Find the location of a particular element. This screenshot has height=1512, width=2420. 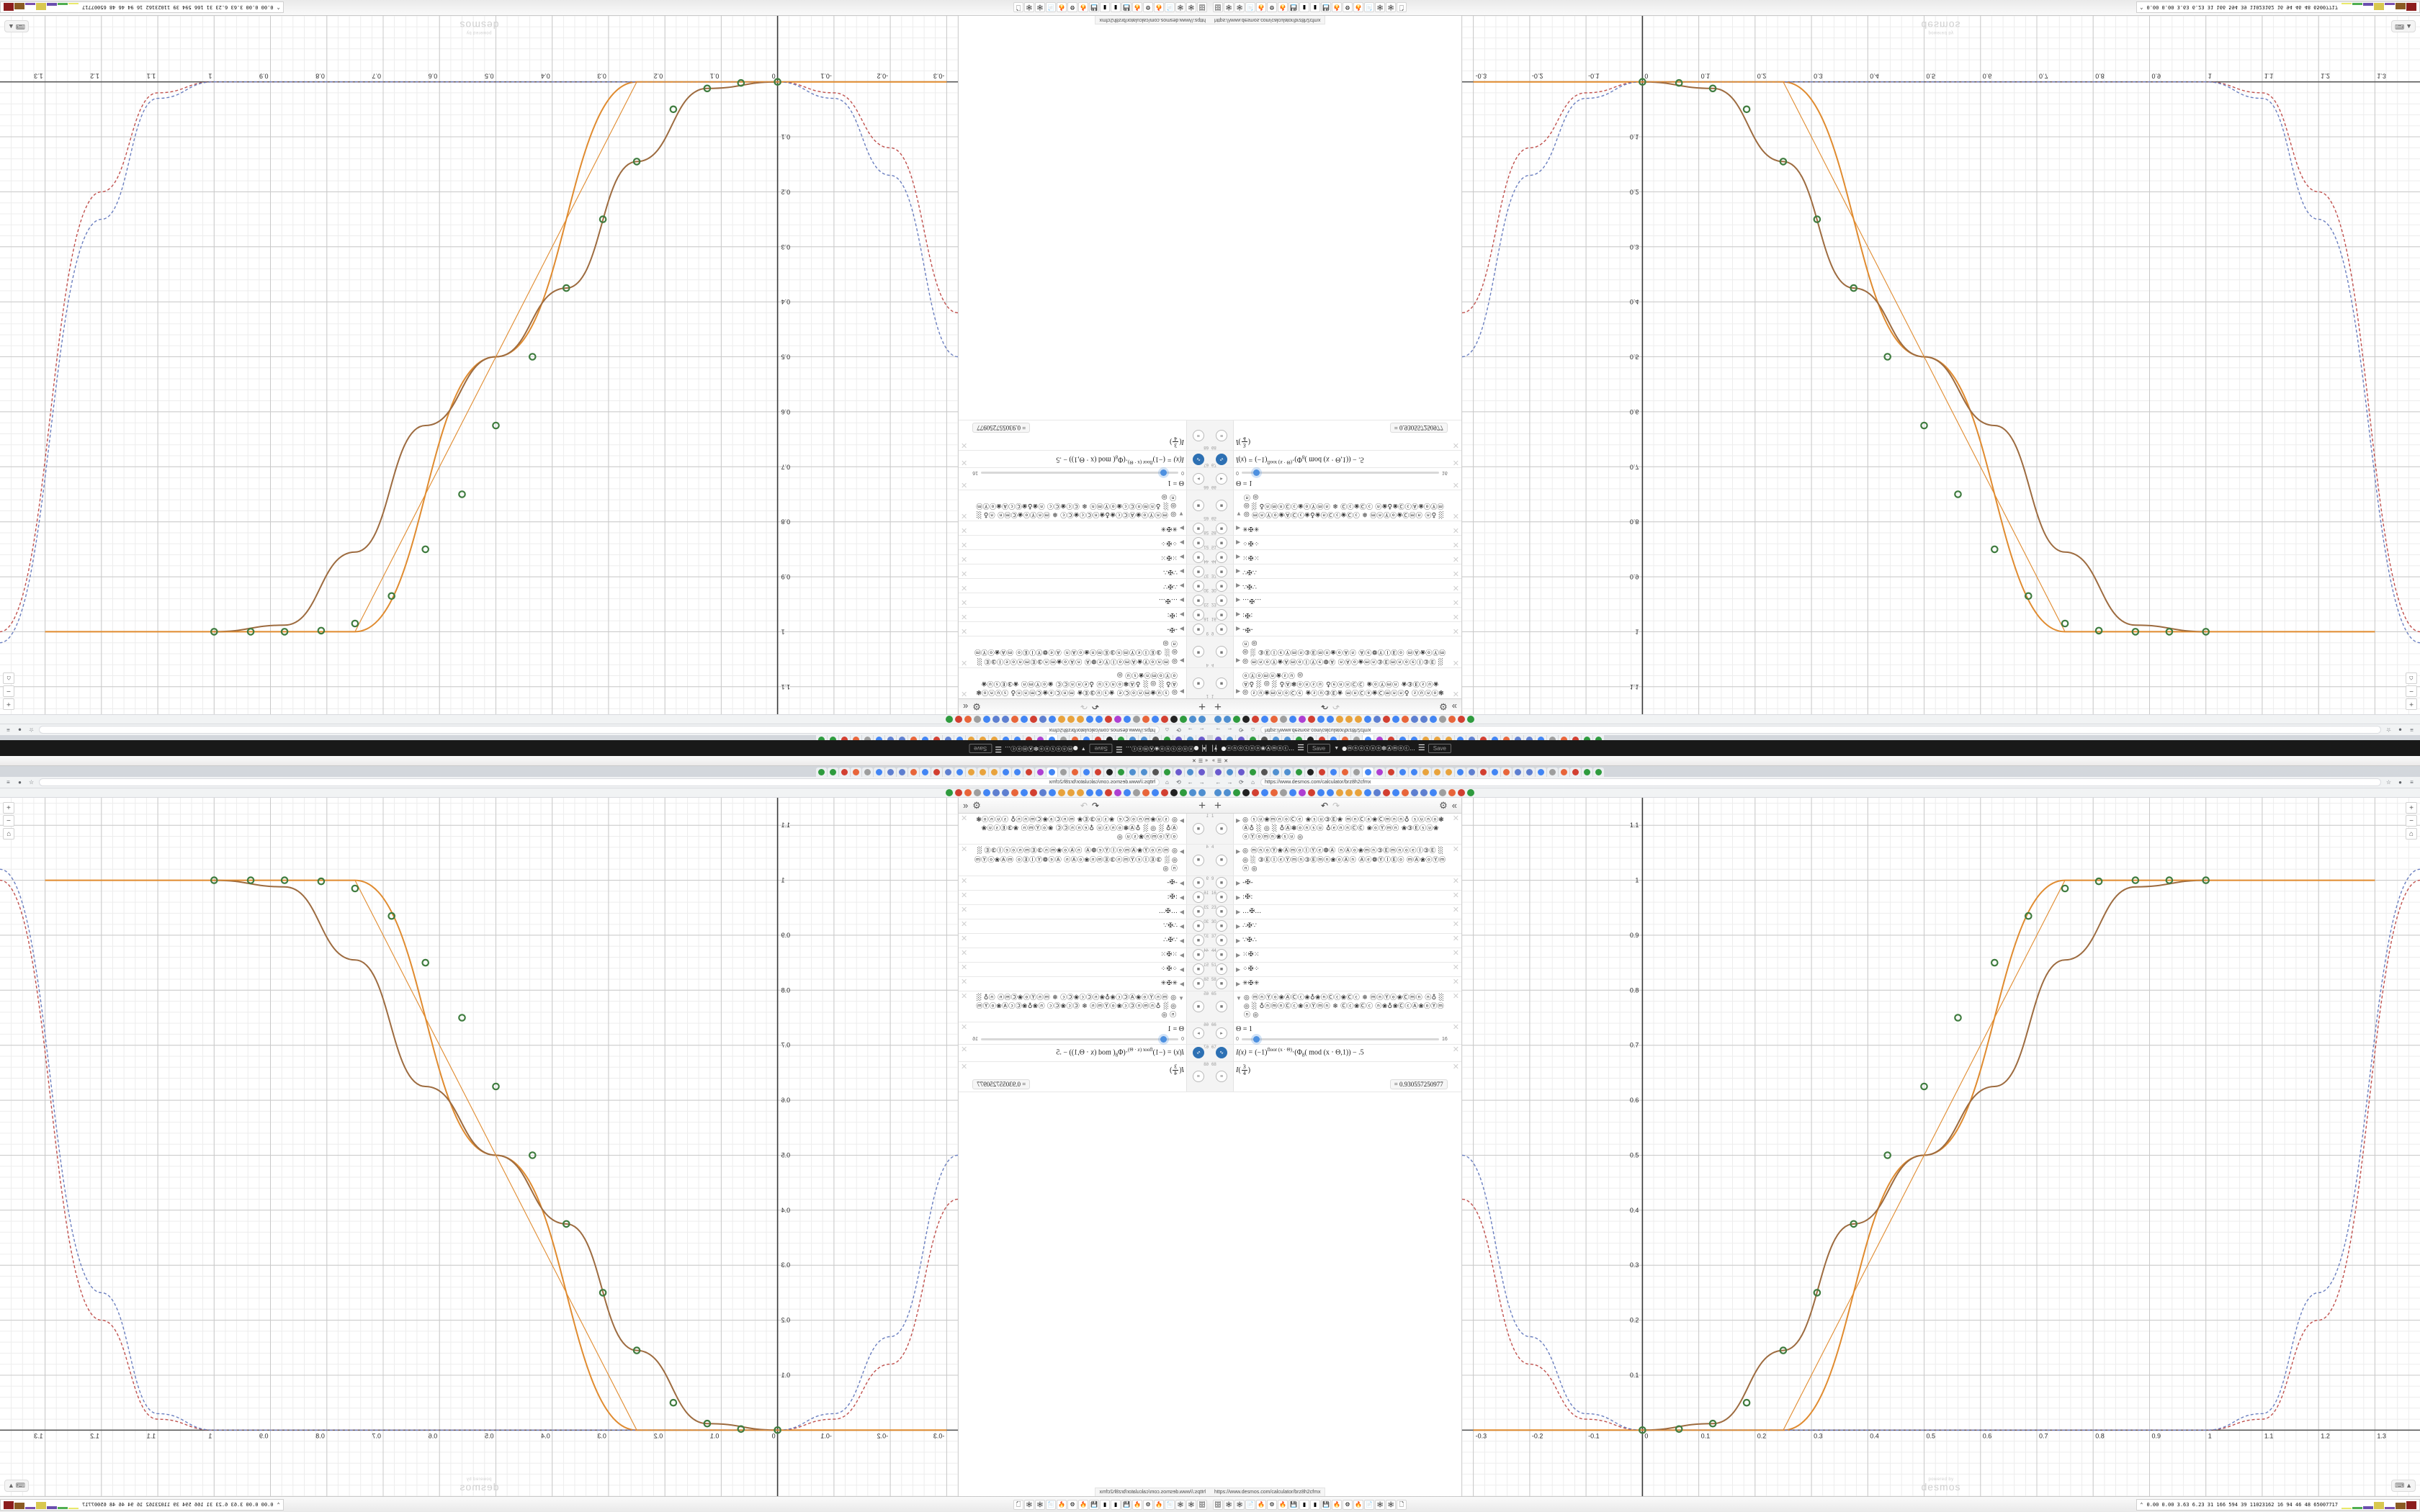

window-arrow-icon: ▼ is located at coordinates (1337, 748).